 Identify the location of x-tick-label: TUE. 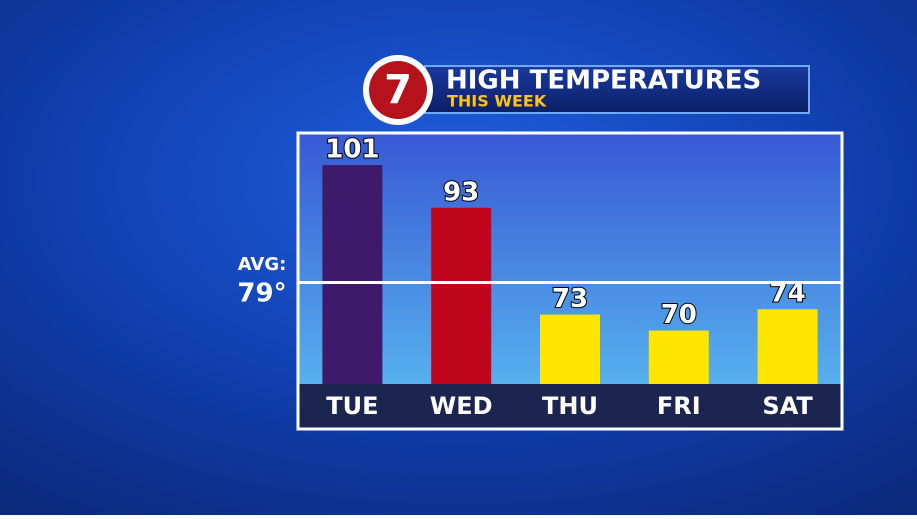
(352, 406).